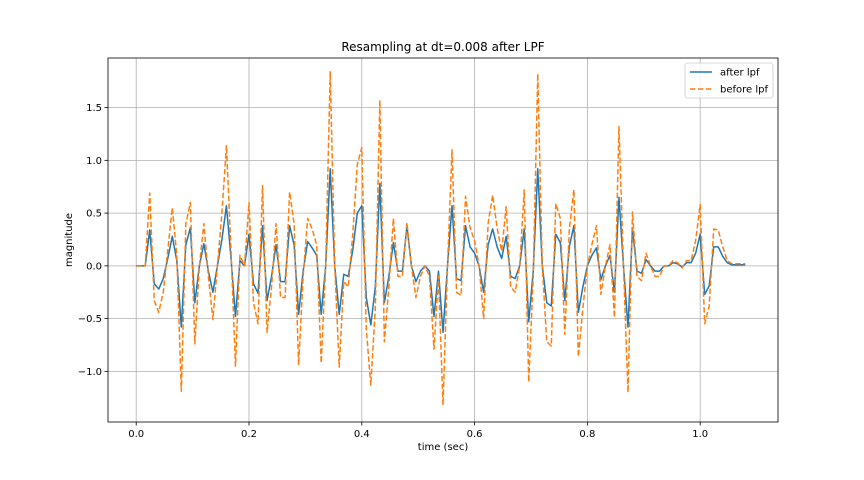  What do you see at coordinates (90, 372) in the screenshot?
I see `y-tick-label: −1.0` at bounding box center [90, 372].